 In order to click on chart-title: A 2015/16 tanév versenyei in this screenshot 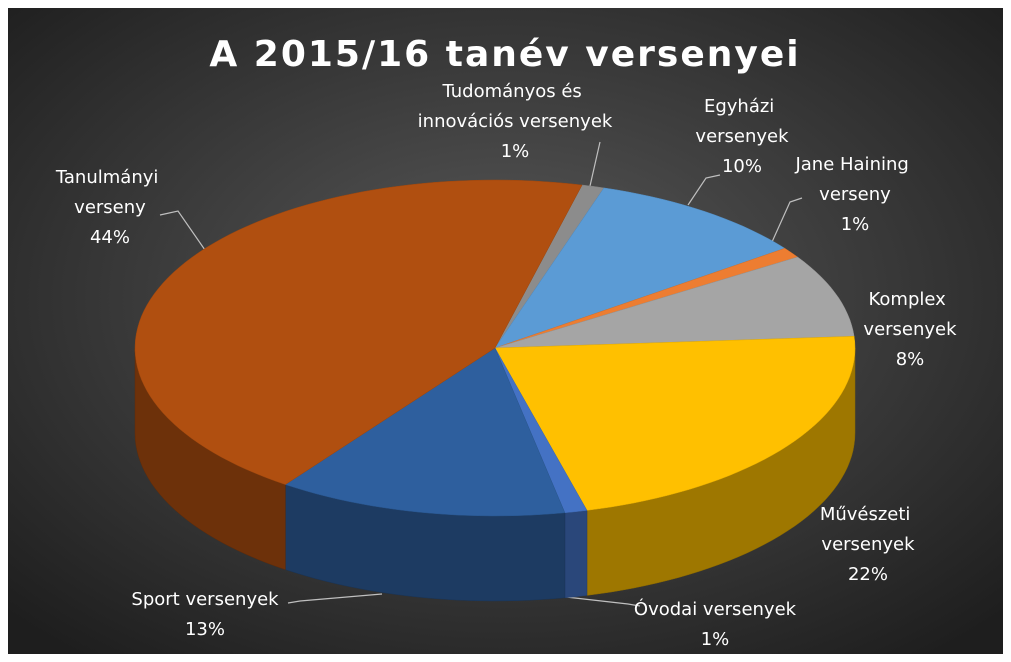, I will do `click(504, 54)`.